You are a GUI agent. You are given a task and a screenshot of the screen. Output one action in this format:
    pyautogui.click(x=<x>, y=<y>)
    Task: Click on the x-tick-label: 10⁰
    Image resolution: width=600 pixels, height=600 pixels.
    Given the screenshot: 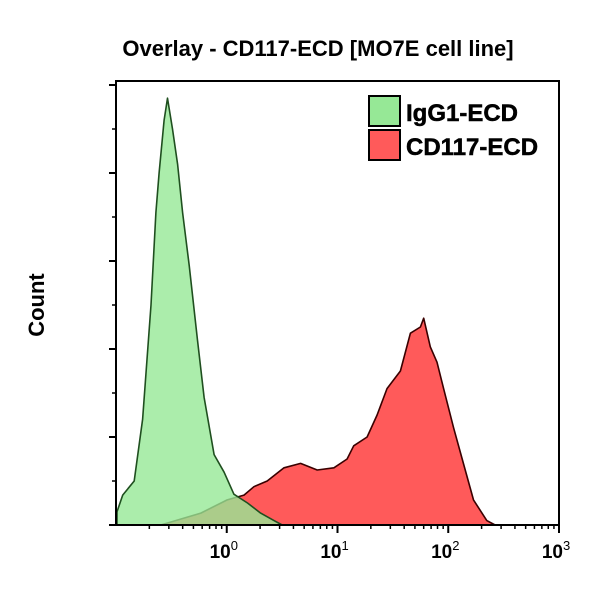 What is the action you would take?
    pyautogui.click(x=224, y=550)
    